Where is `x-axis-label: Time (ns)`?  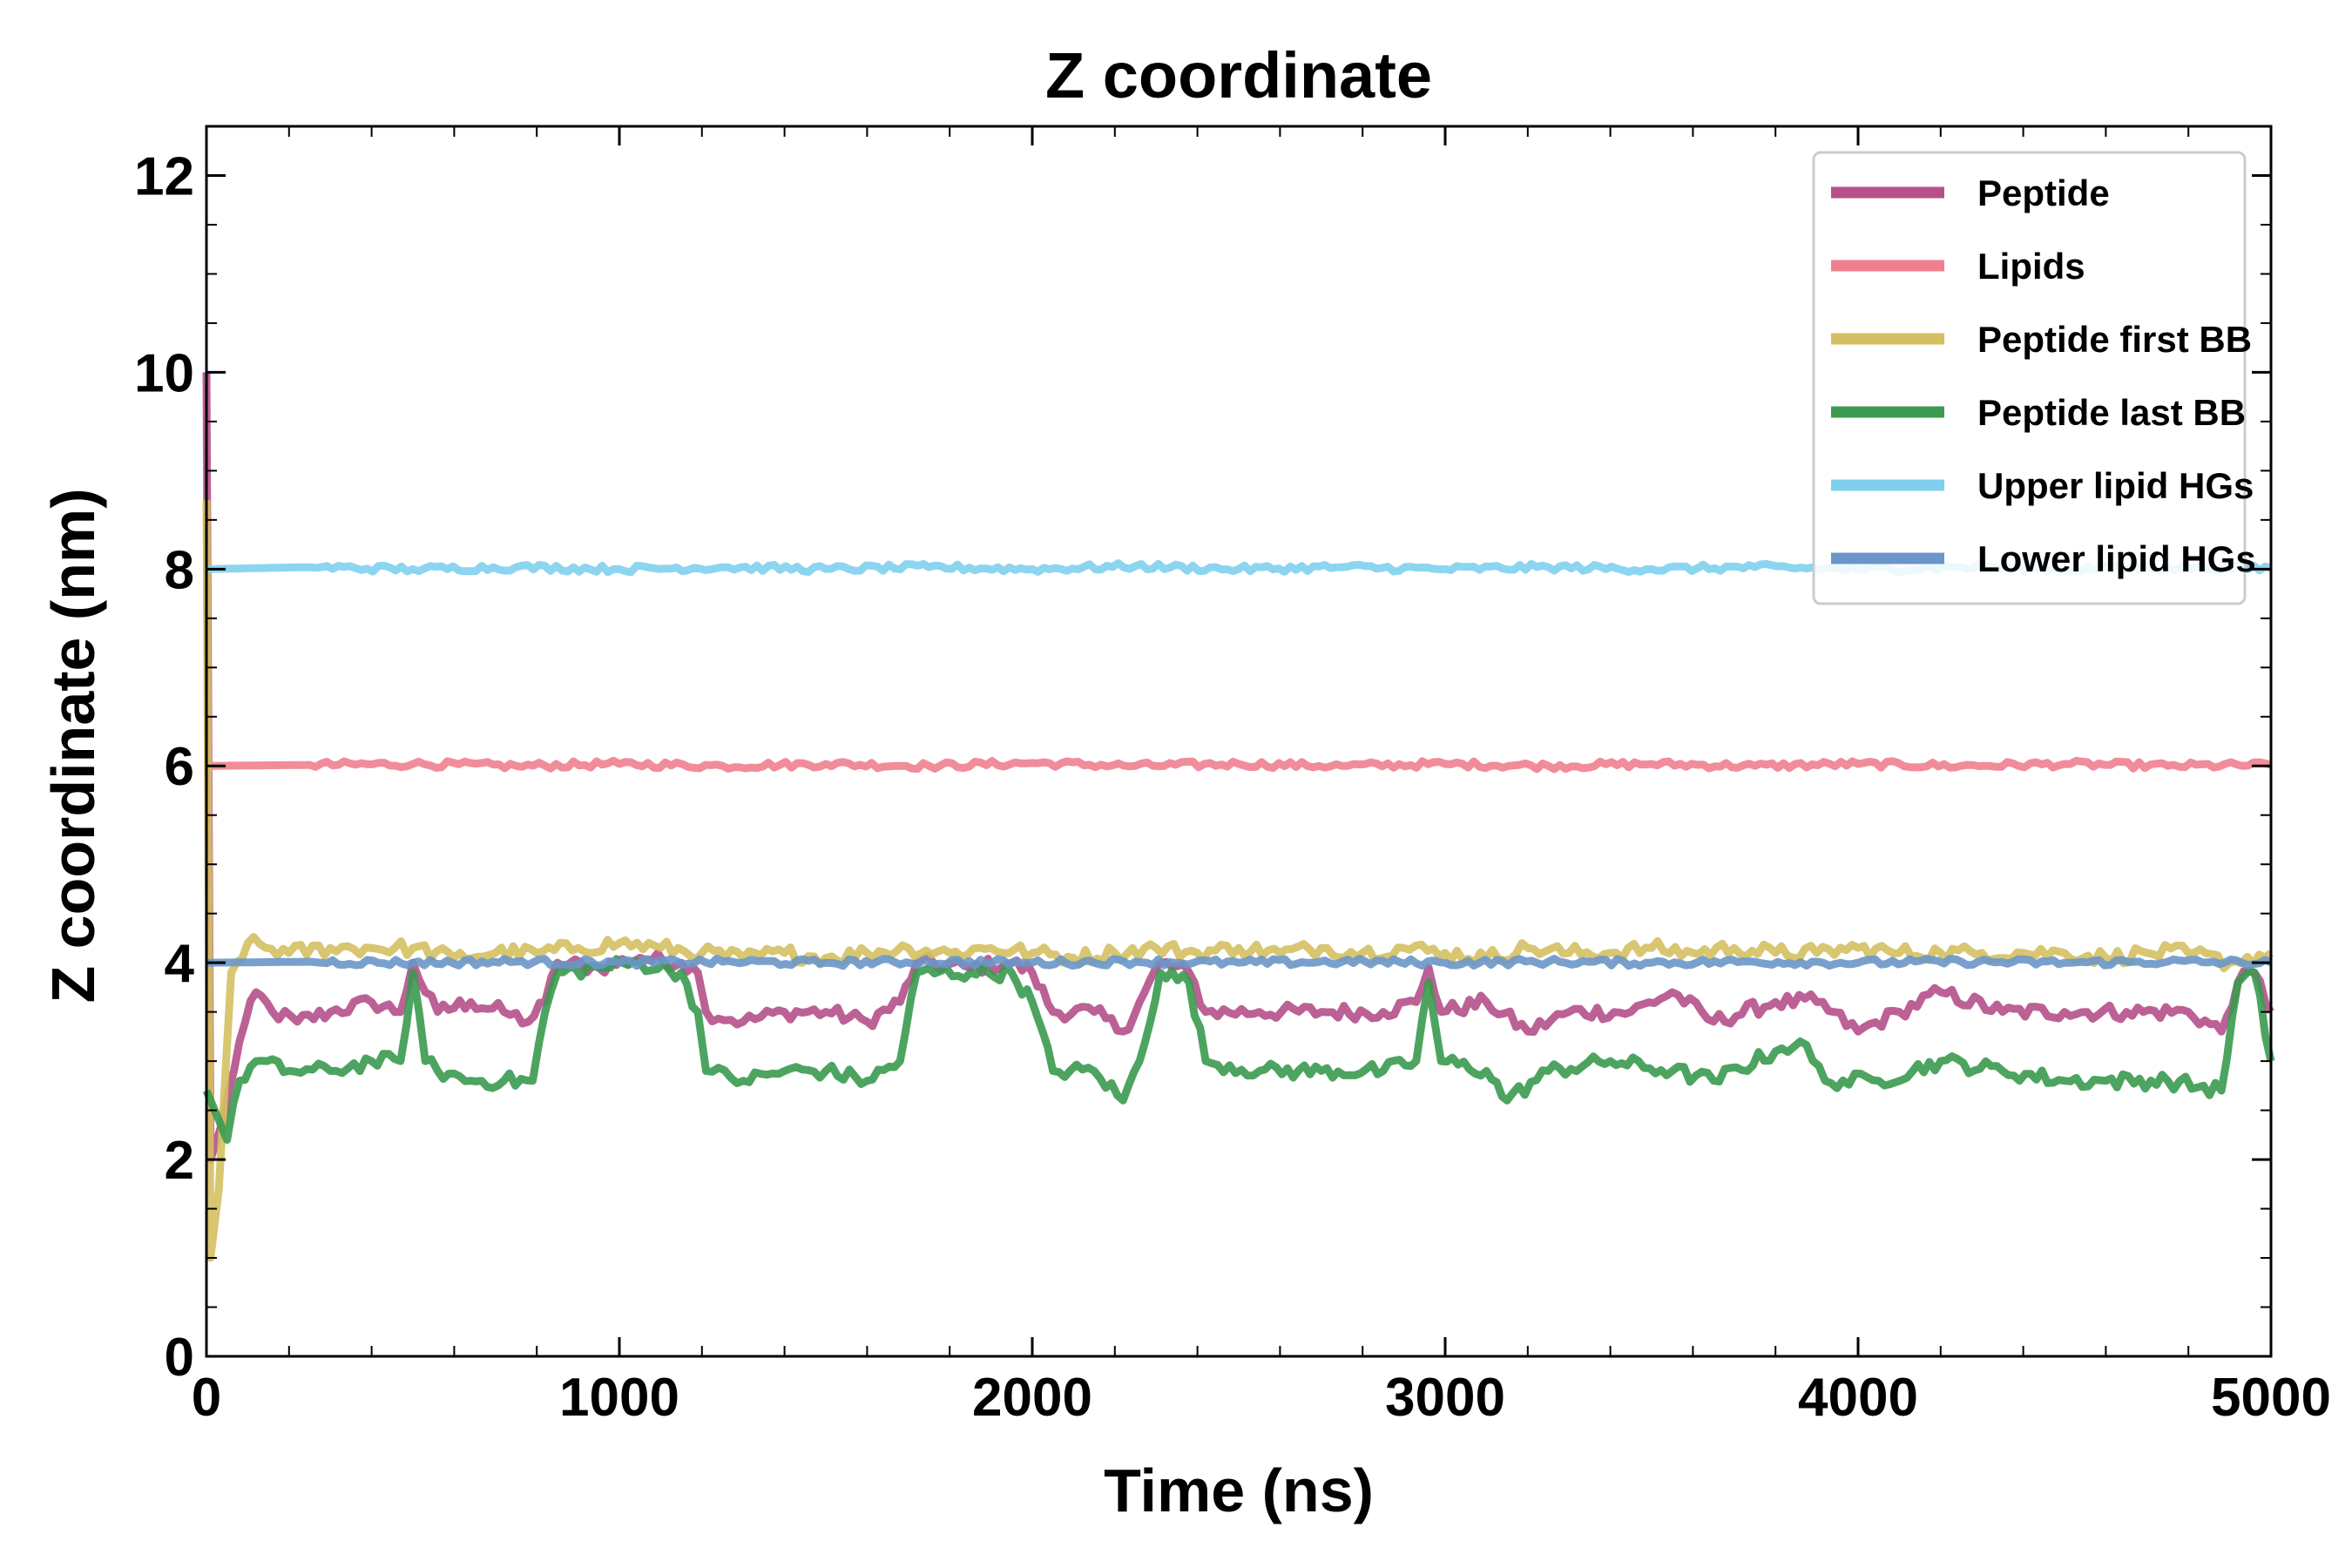
x-axis-label: Time (ns) is located at coordinates (1239, 1490).